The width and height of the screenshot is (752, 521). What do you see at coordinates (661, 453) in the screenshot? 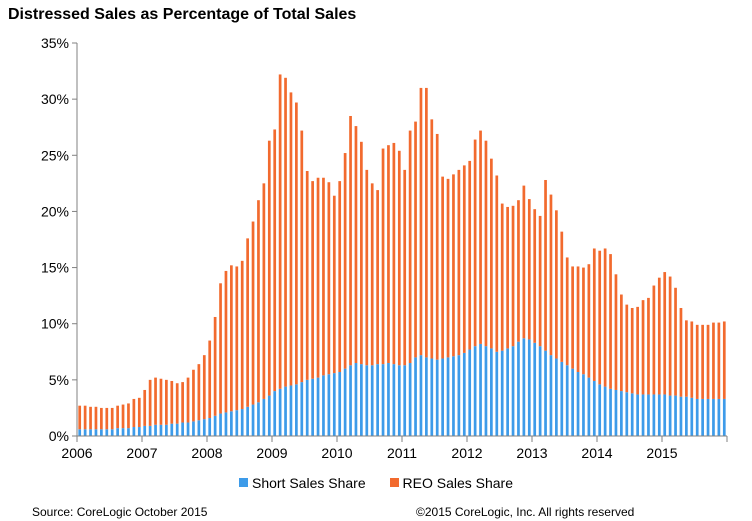
I see `x-tick-label: 2015` at bounding box center [661, 453].